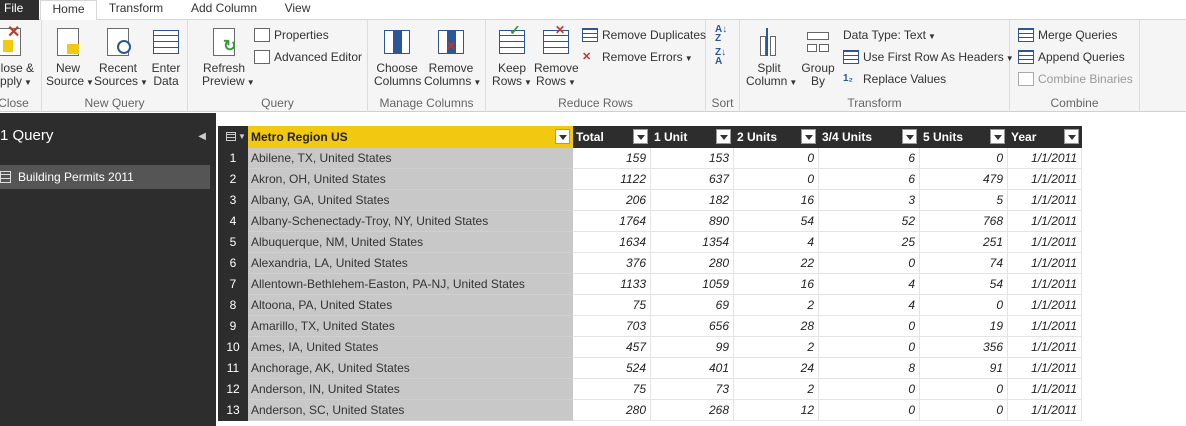  I want to click on advanced-editor-button: Advanced Editor, so click(308, 57).